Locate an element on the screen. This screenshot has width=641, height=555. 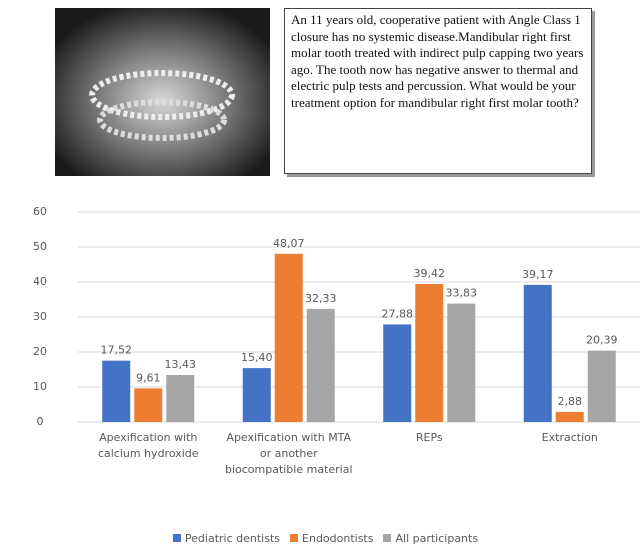
x-tick-label: REPs is located at coordinates (429, 437).